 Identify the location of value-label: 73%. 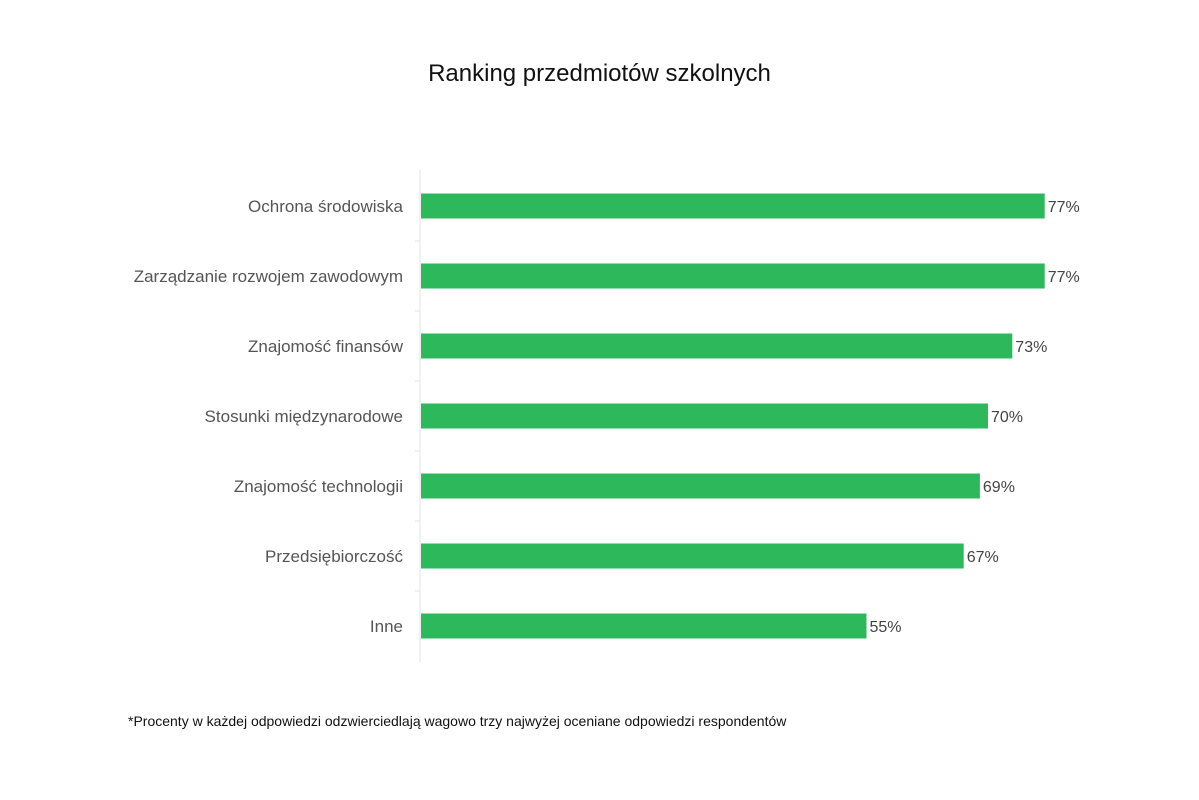
(1031, 347).